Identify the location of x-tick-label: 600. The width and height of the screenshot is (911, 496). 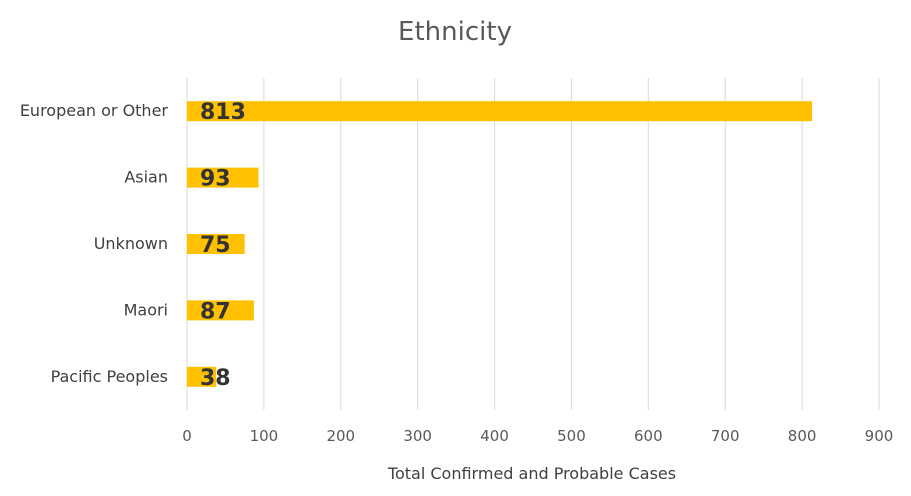
(648, 436).